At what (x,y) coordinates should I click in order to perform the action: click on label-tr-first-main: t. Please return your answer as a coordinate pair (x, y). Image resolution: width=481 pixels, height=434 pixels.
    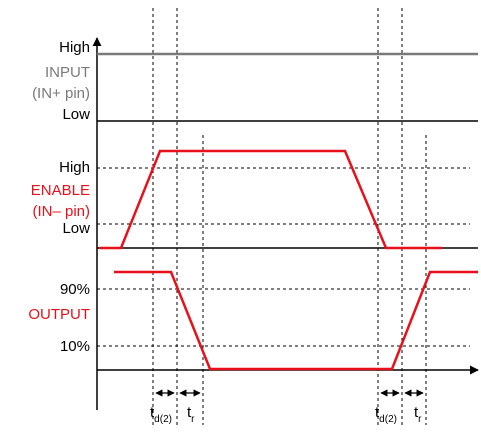
    Looking at the image, I should click on (189, 412).